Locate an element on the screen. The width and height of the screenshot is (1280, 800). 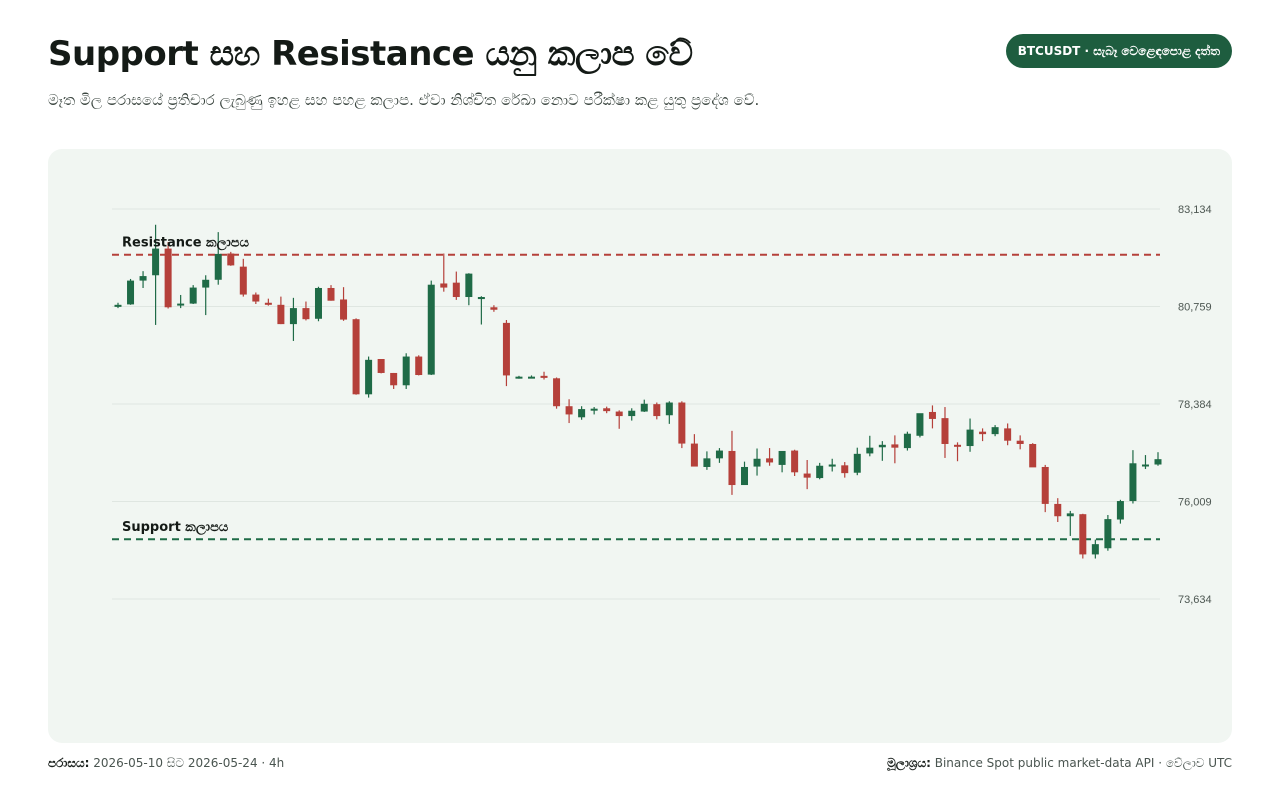
range-info: පරාසය: 2026-05-10 සිට 2026-05-24 · 4h is located at coordinates (166, 763).